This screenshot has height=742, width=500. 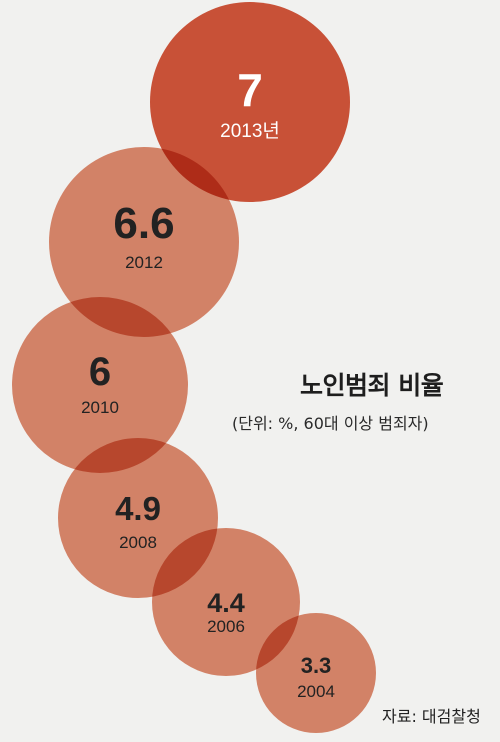 I want to click on bubble-2013, so click(x=250, y=102).